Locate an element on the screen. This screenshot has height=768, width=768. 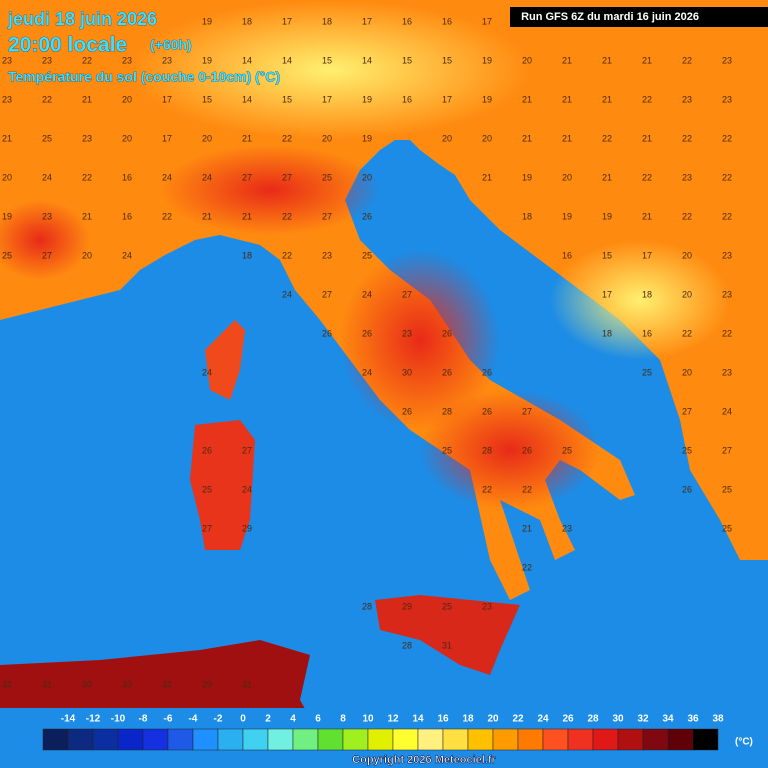
time: 20:00 locale is located at coordinates (67, 45).